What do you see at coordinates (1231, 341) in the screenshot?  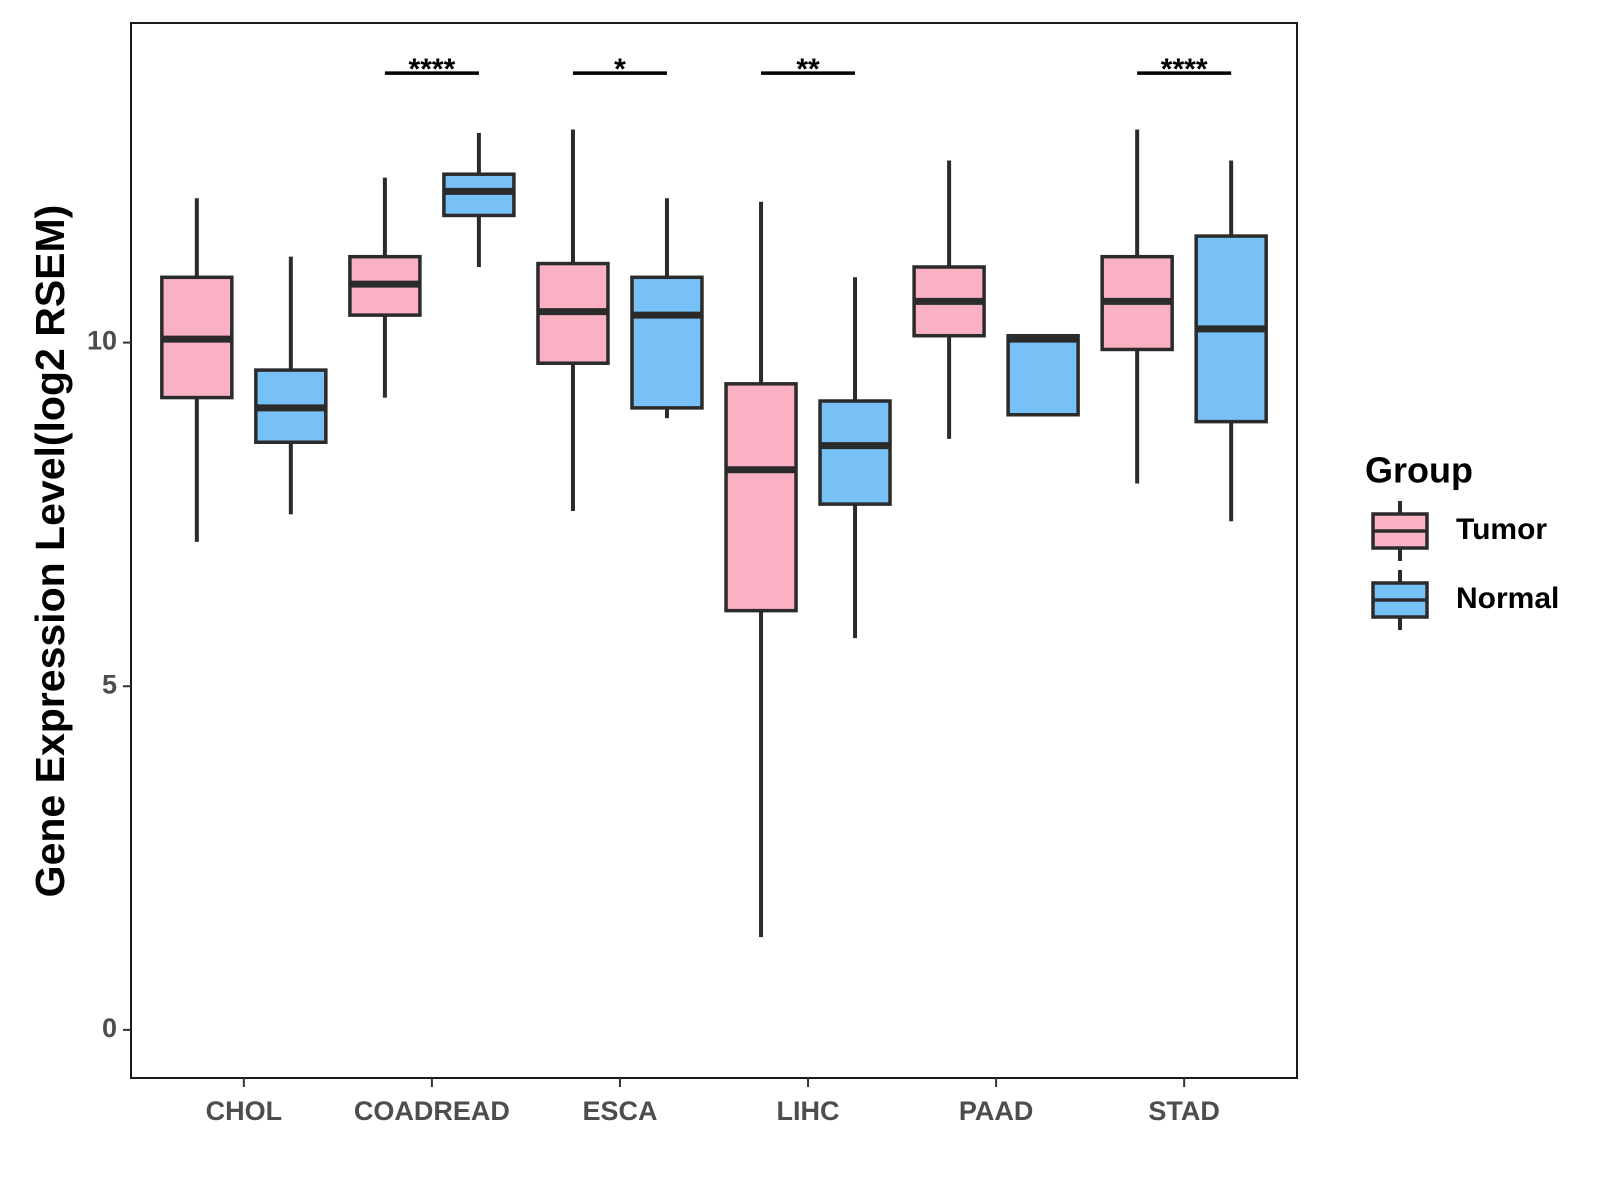 I see `box-normal-stad` at bounding box center [1231, 341].